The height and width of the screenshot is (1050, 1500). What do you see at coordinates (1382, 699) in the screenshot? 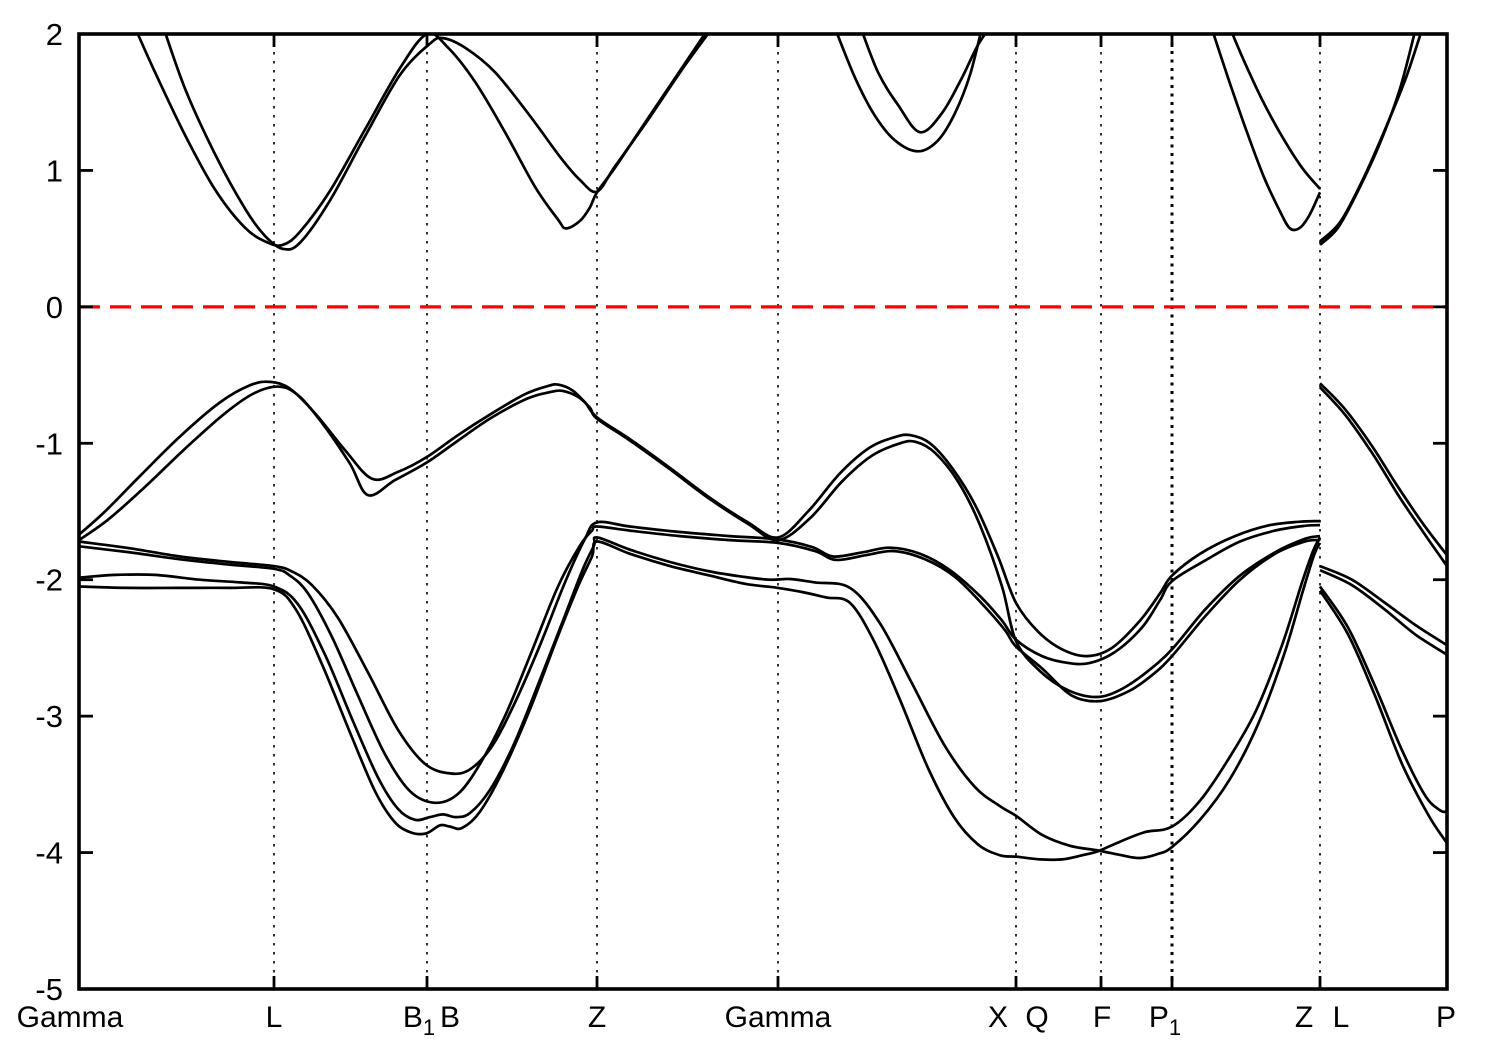
I see `band-curve-valence-5b` at bounding box center [1382, 699].